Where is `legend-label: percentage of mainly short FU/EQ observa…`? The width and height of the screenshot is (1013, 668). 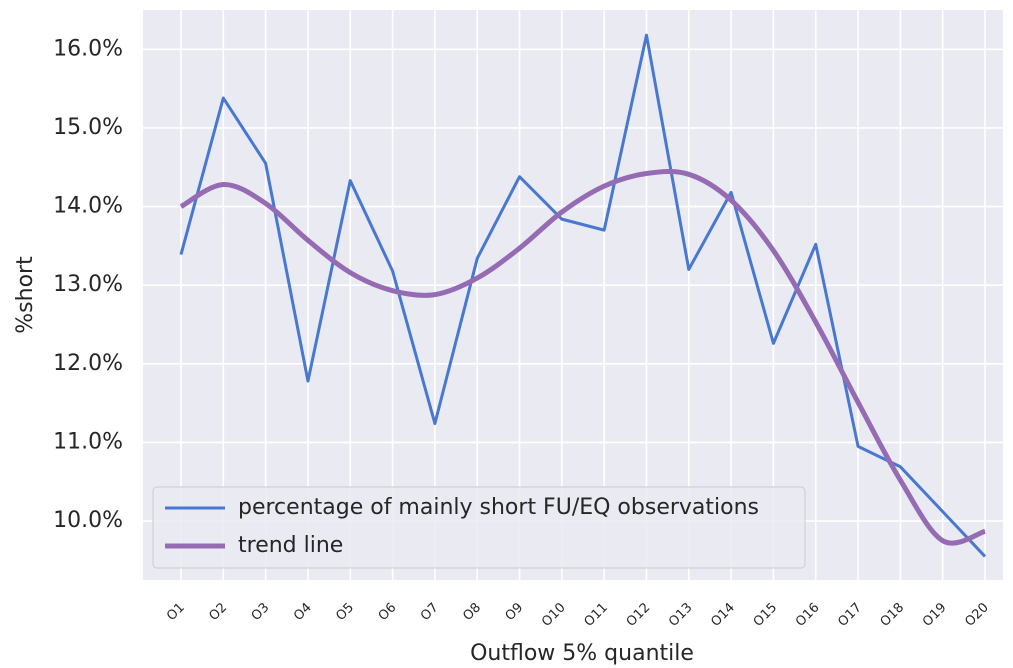
legend-label: percentage of mainly short FU/EQ observa… is located at coordinates (498, 507).